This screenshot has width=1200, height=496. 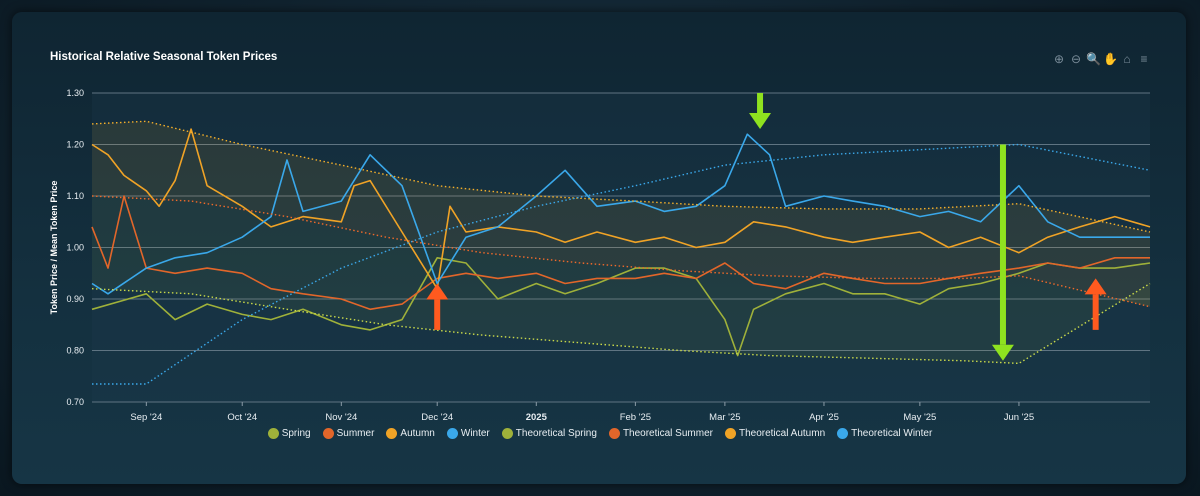 What do you see at coordinates (537, 417) in the screenshot?
I see `x-tick-label: 2025` at bounding box center [537, 417].